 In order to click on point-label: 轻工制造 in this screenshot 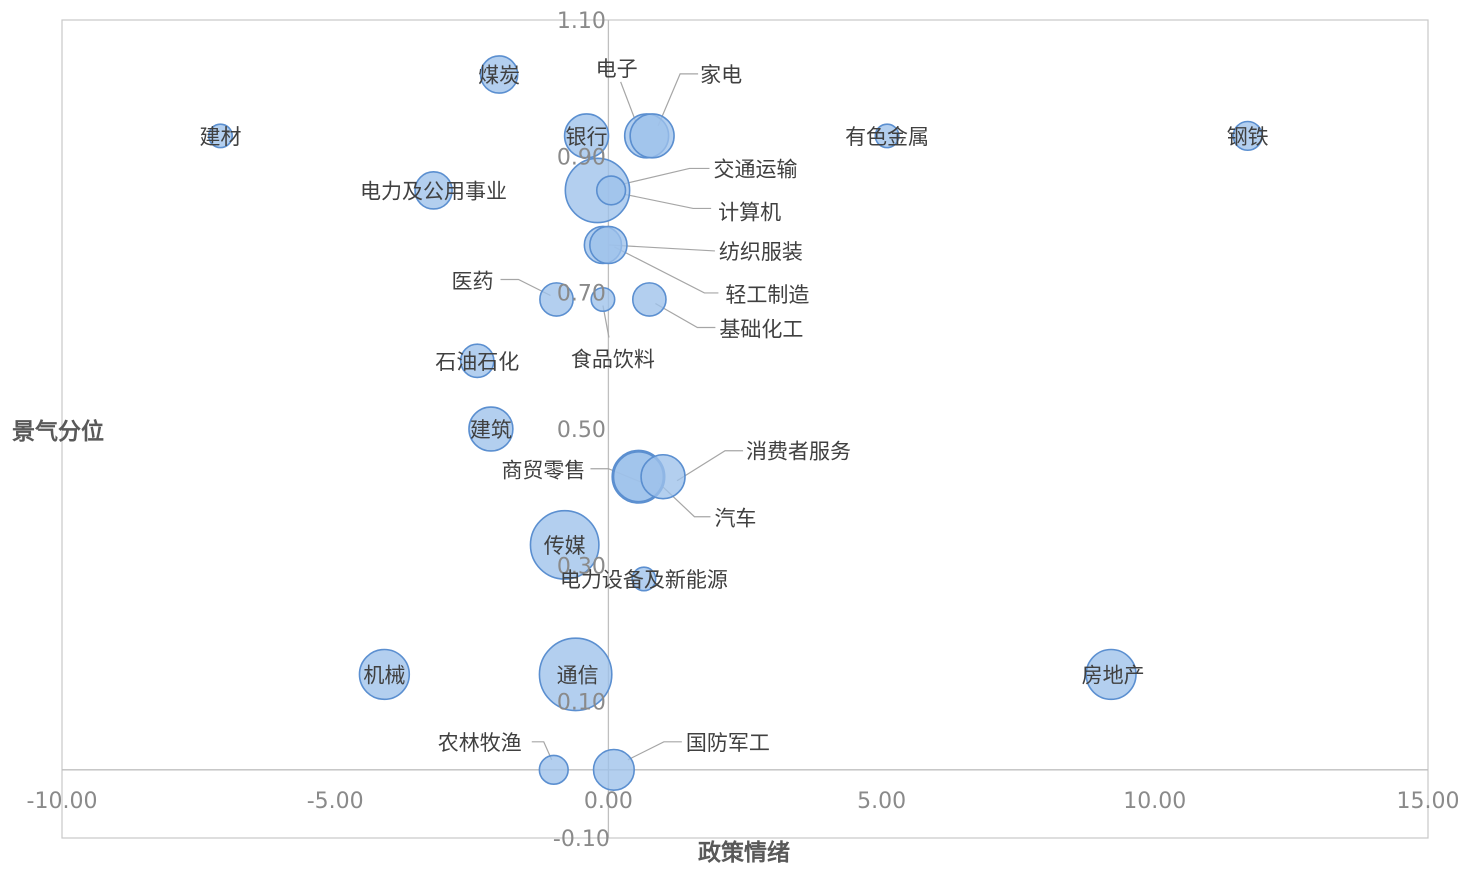, I will do `click(767, 295)`.